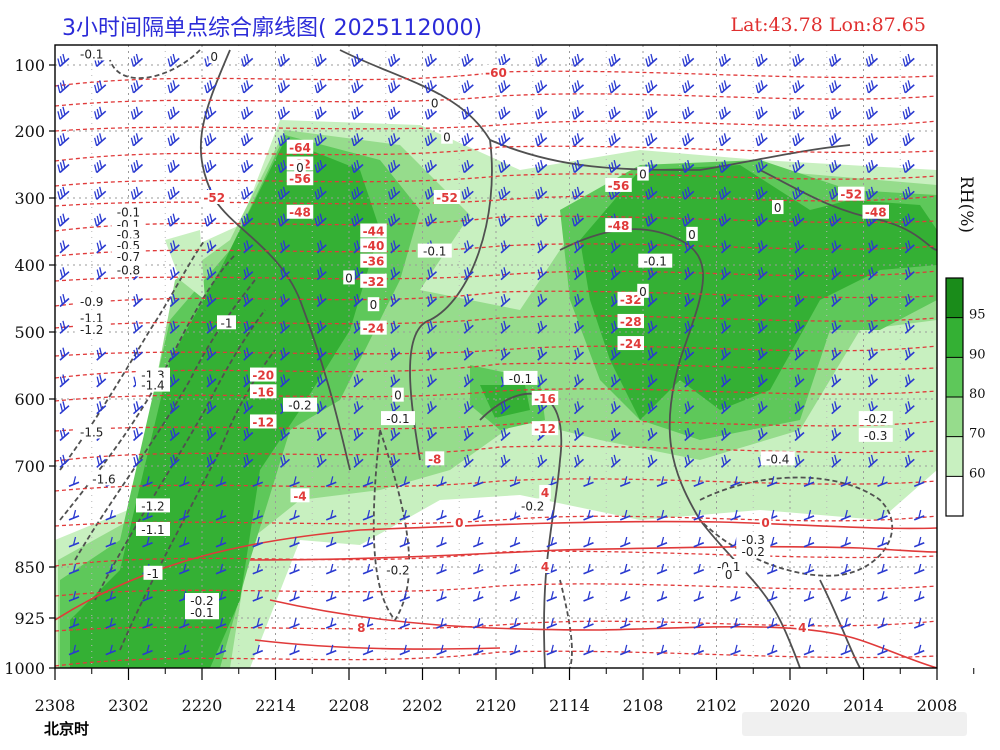  Describe the element at coordinates (977, 434) in the screenshot. I see `colorbar-label: 70` at that location.